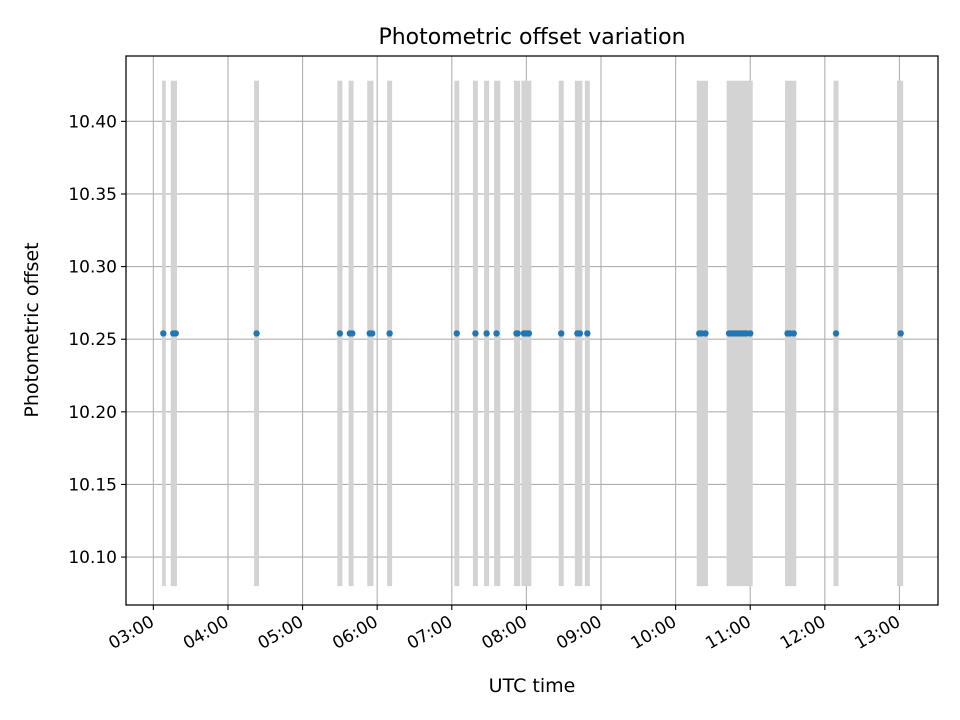  I want to click on y-axis-ticks: 10.10 10.15 10.20 10.25 10.30 10.35 10.40, so click(97, 340).